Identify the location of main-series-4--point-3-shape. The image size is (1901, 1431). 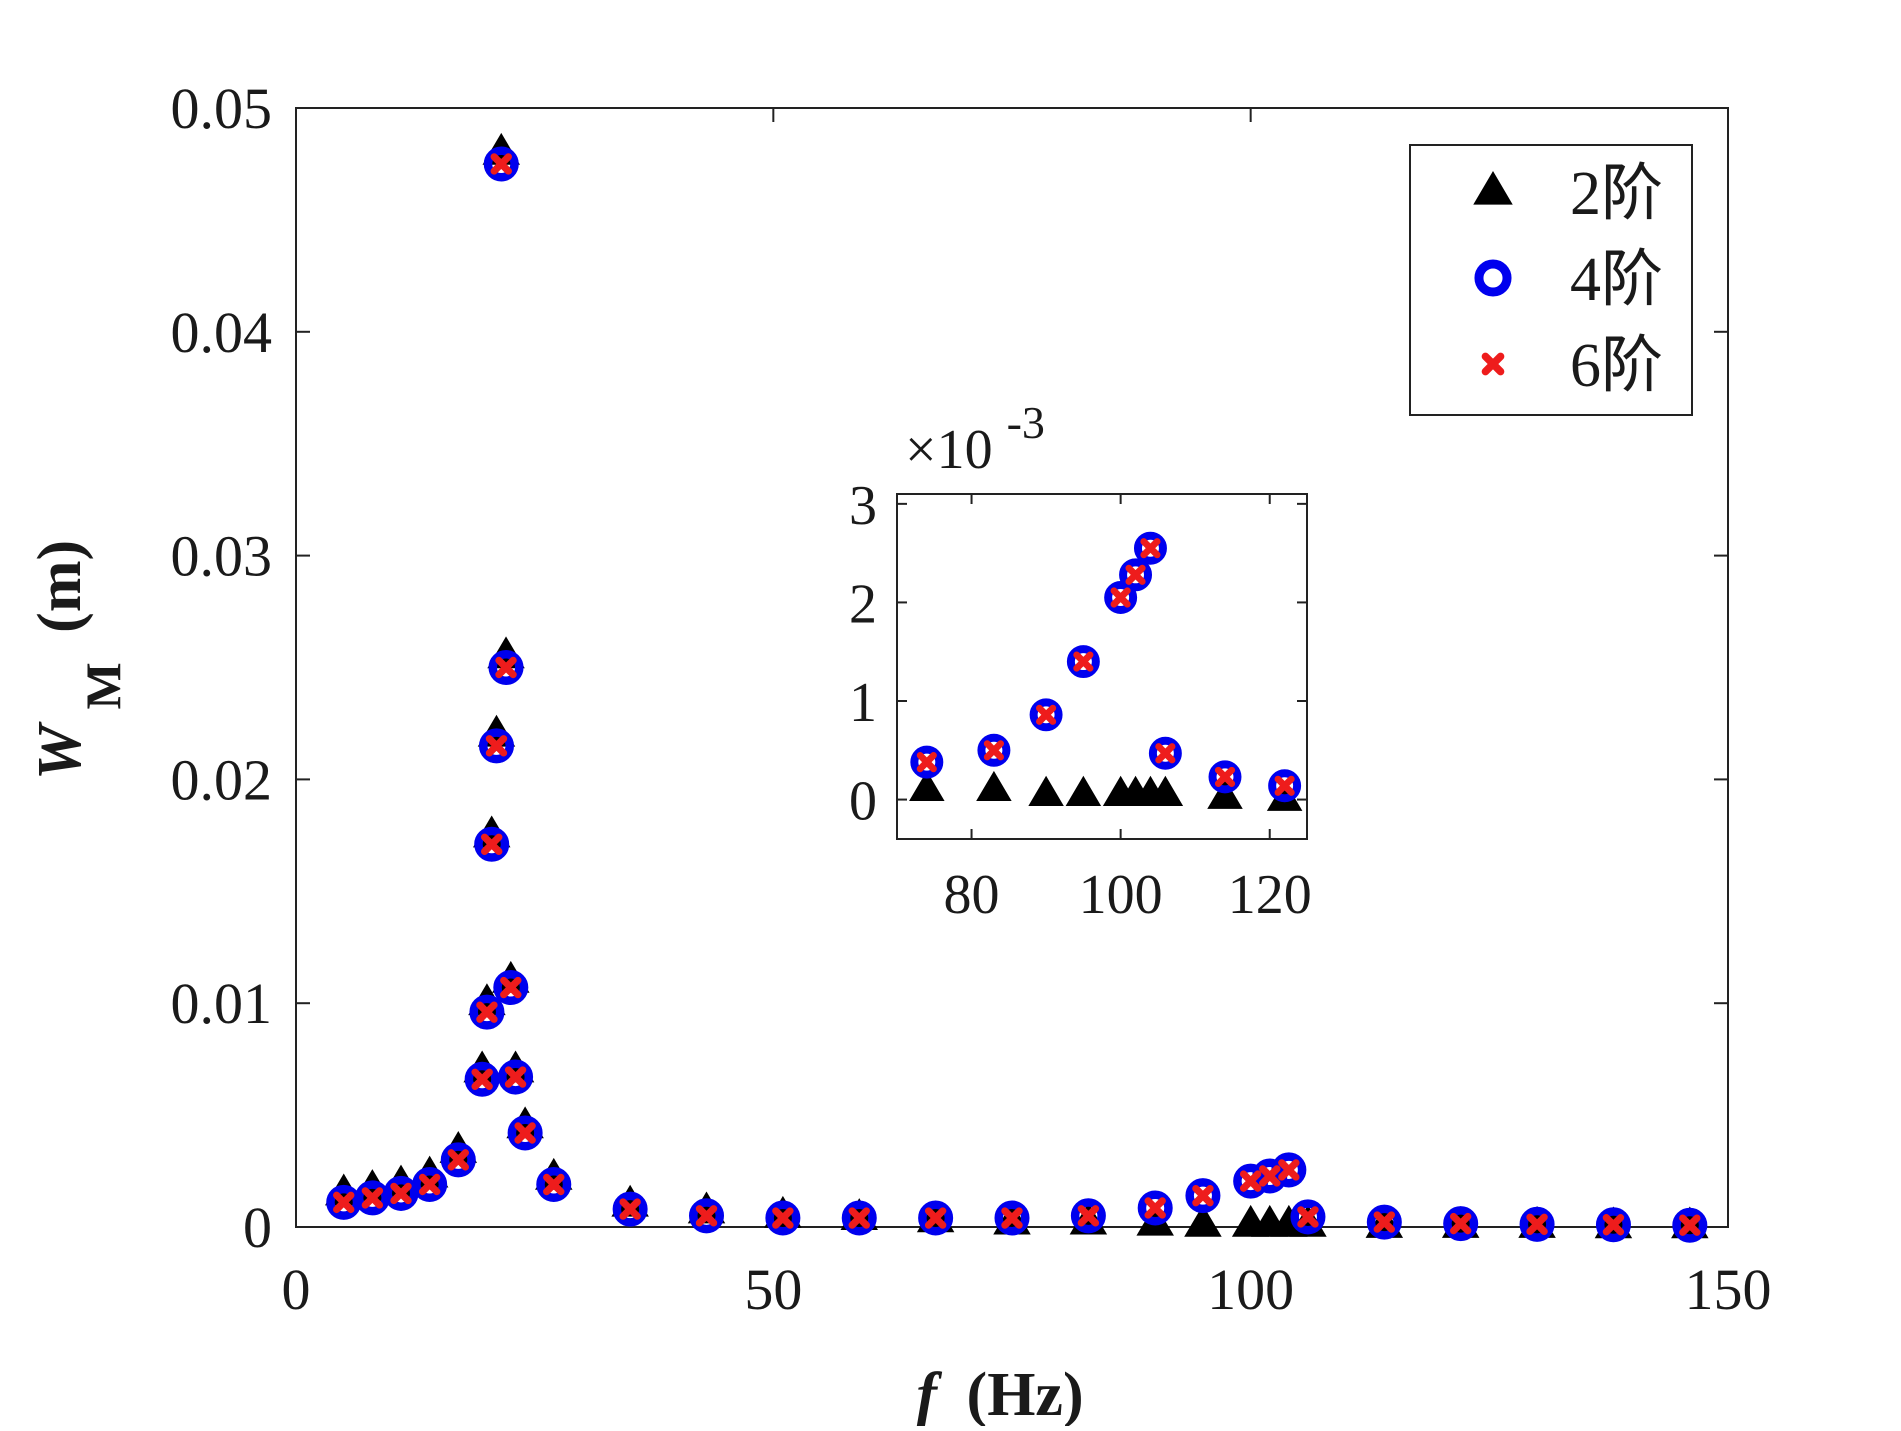
(430, 1184).